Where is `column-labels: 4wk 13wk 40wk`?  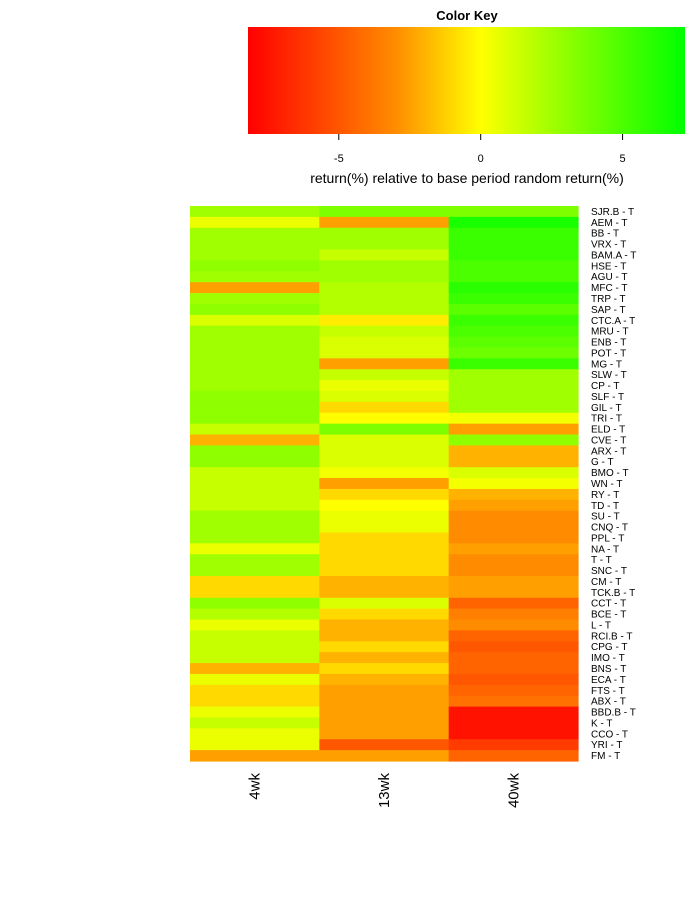 column-labels: 4wk 13wk 40wk is located at coordinates (385, 791).